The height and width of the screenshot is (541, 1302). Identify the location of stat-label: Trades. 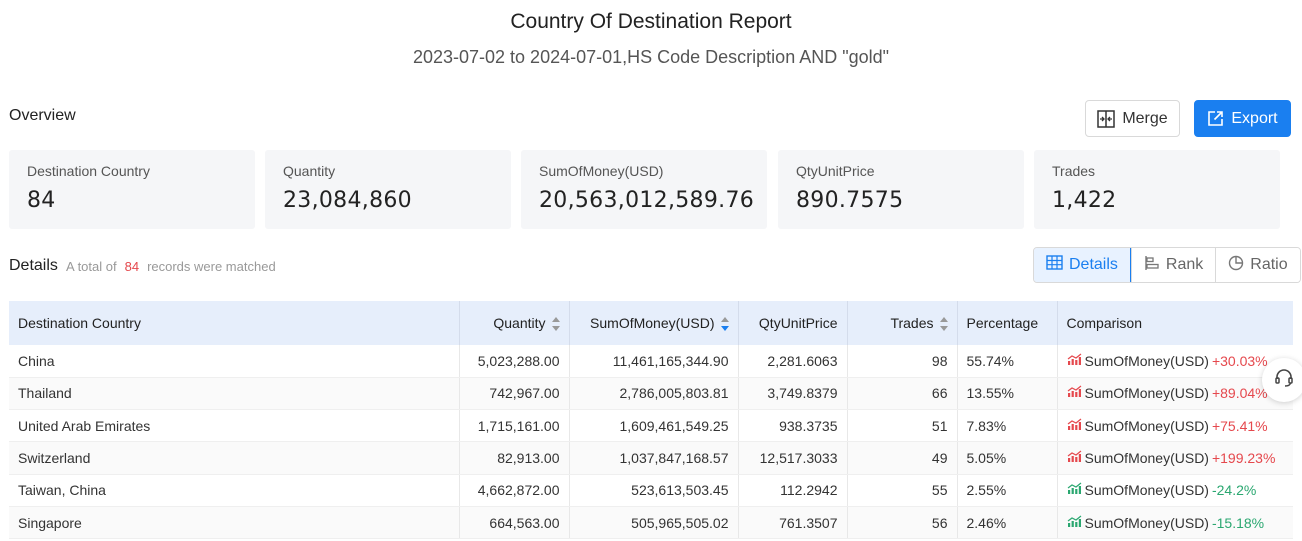
(1074, 171).